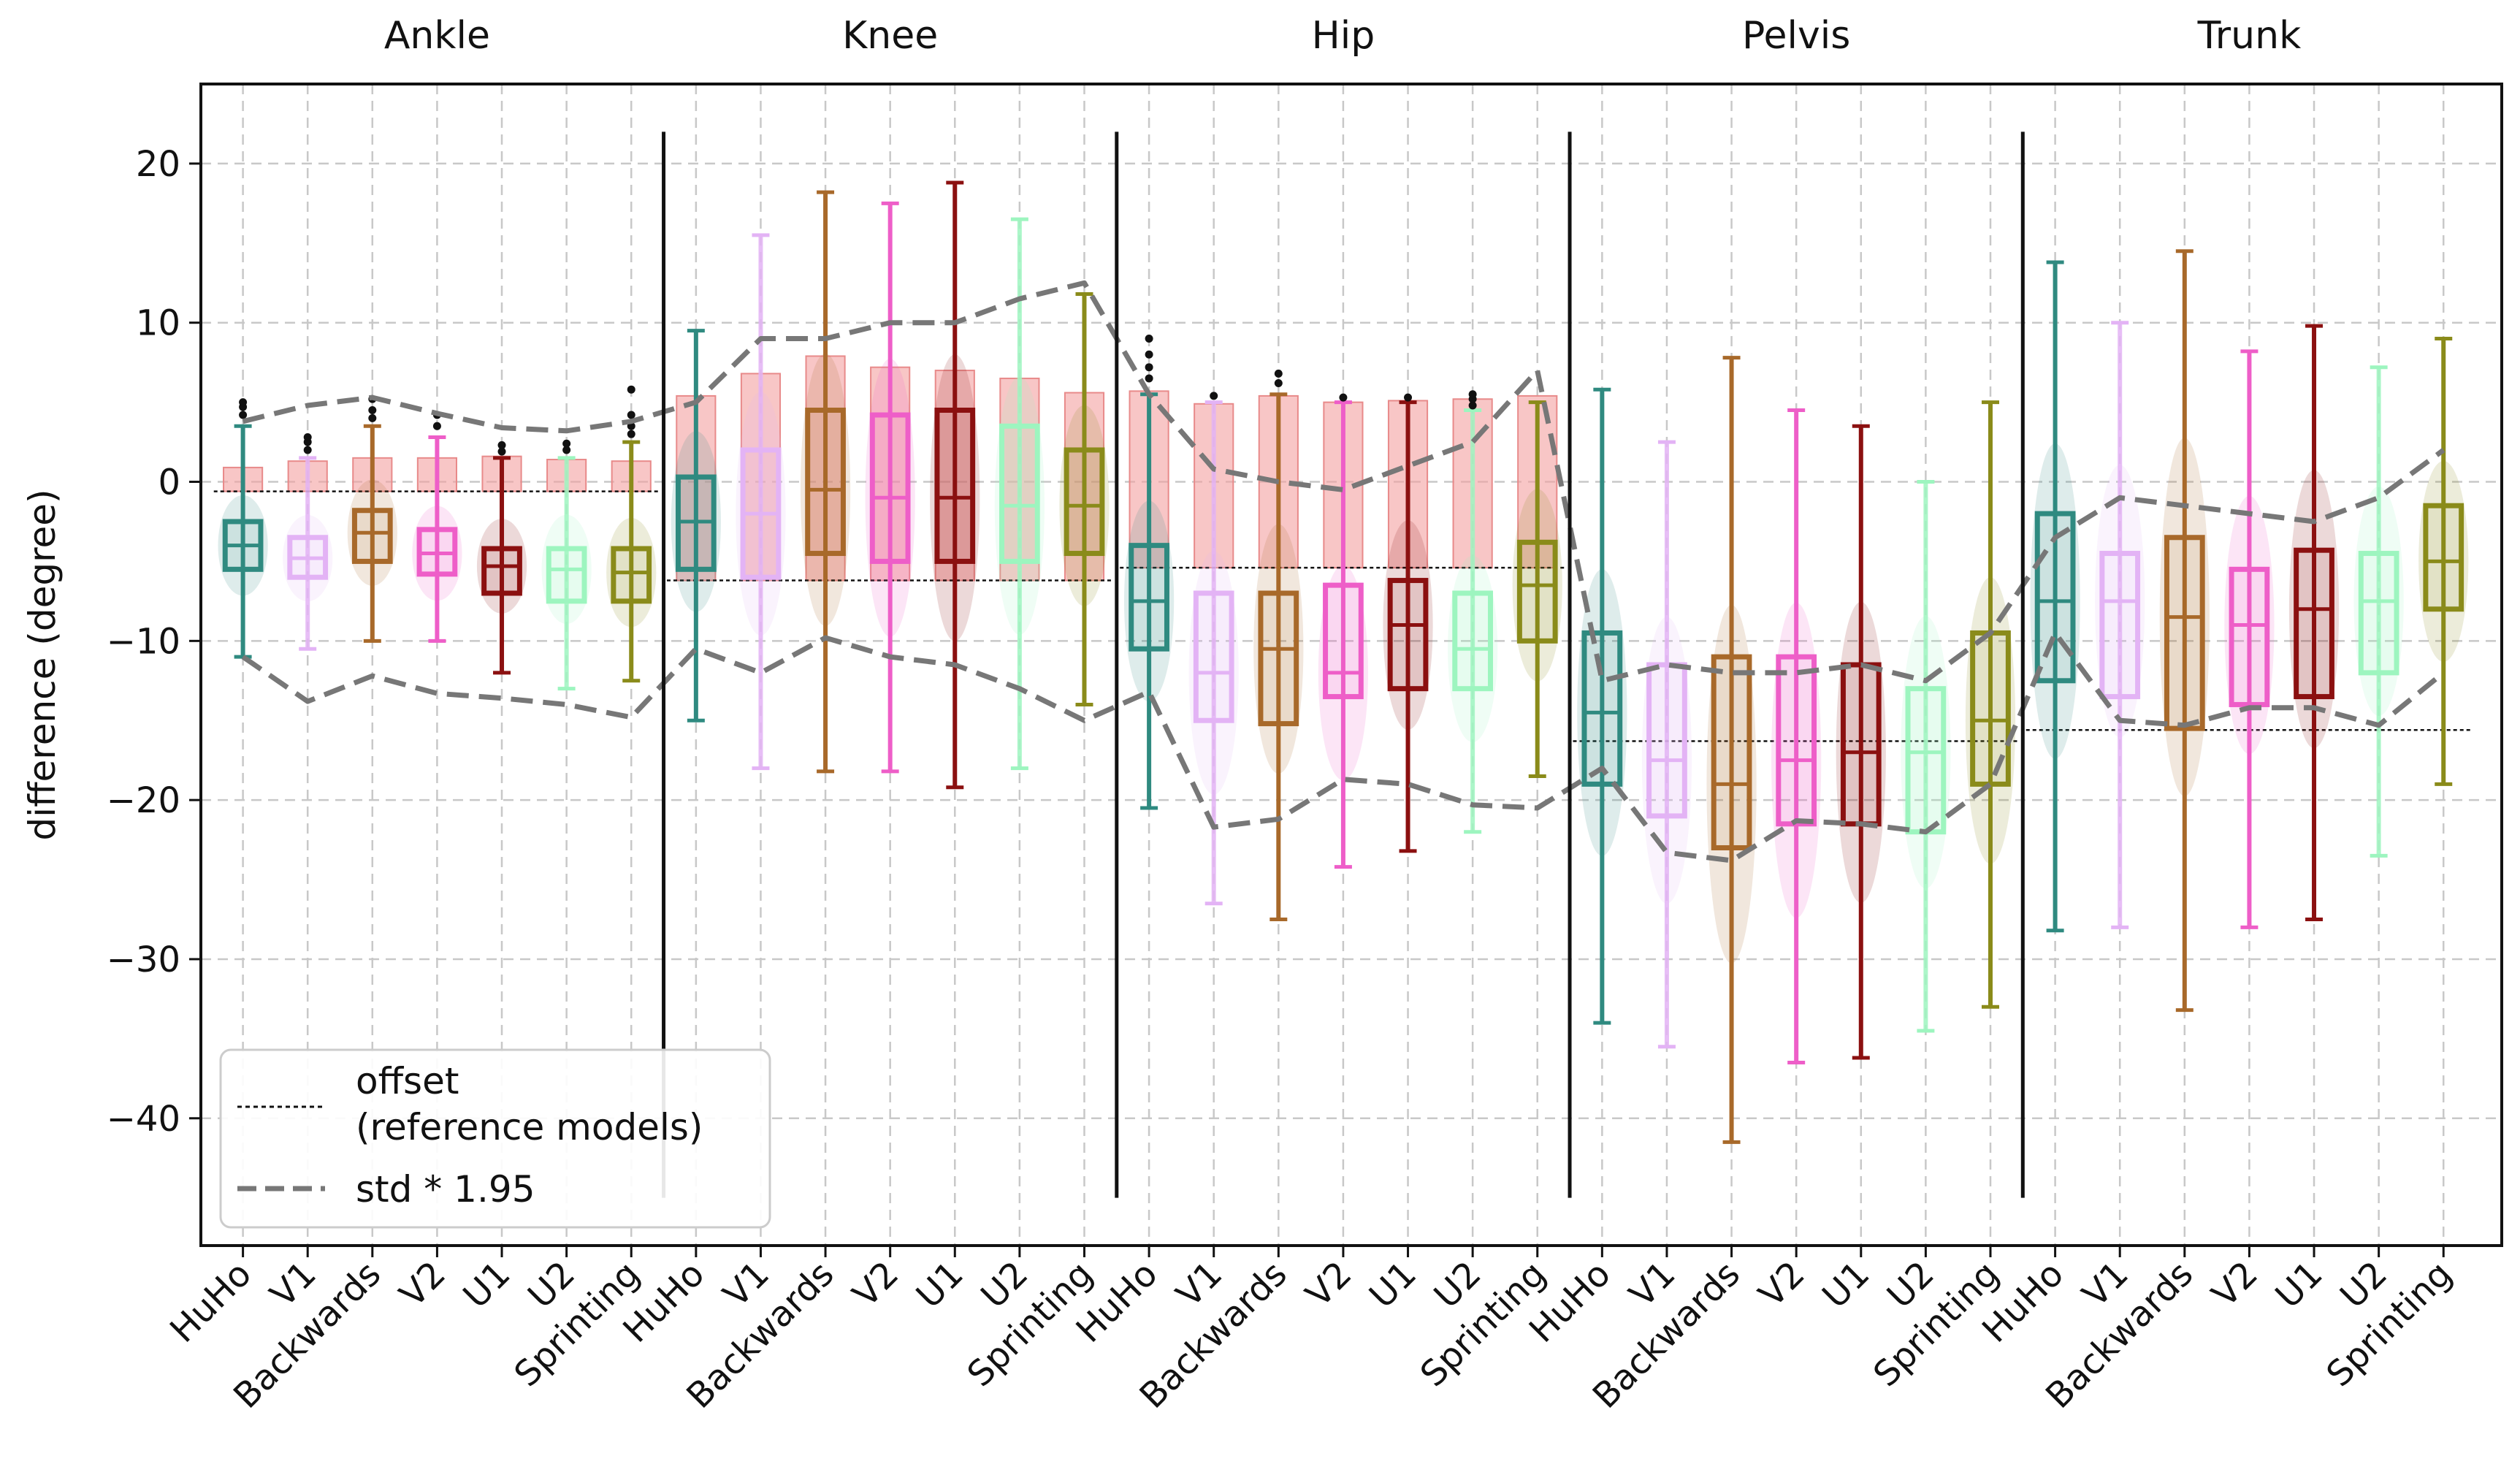 This screenshot has height=1483, width=2520. I want to click on legend-std-label: std * 1.95, so click(446, 1189).